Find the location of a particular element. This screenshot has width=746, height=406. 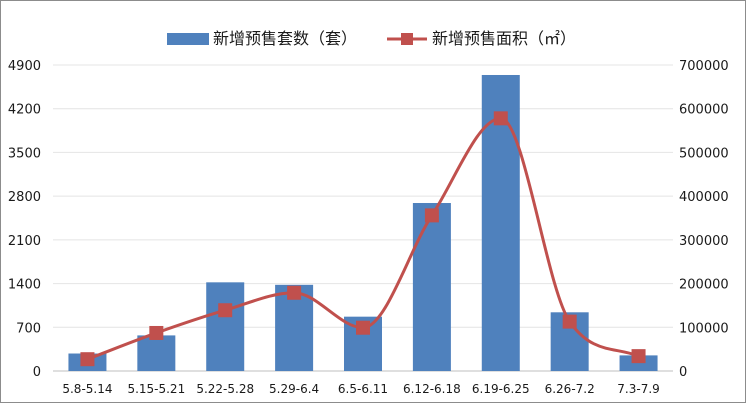

x-tick-label: 6.12-6.18 is located at coordinates (432, 389).